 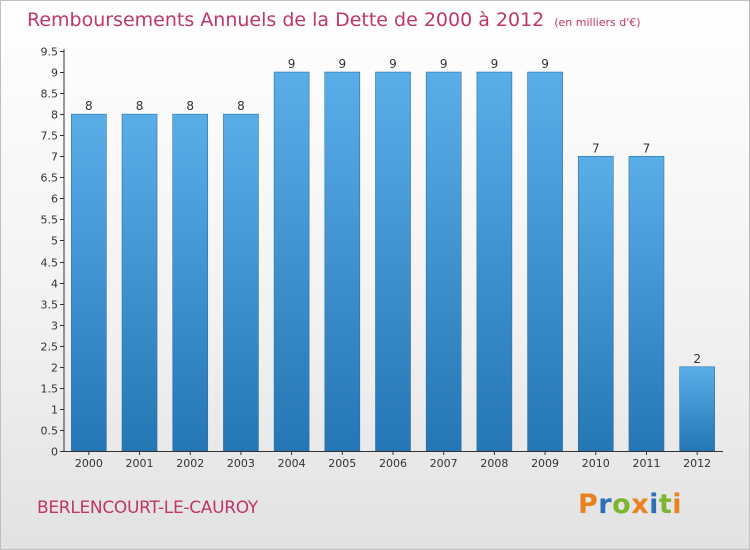 I want to click on data-label-2005: 9, so click(x=342, y=64).